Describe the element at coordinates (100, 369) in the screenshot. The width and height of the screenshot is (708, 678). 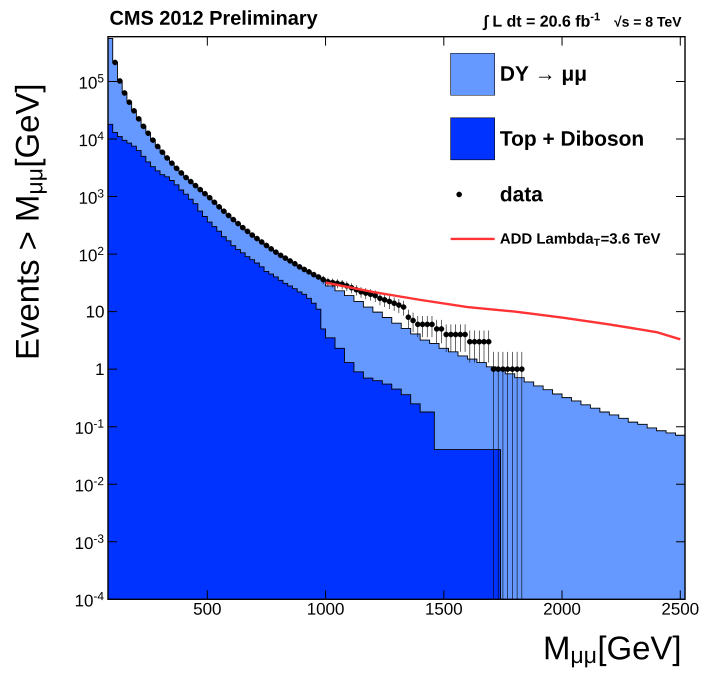
I see `y-tick-label: 1` at that location.